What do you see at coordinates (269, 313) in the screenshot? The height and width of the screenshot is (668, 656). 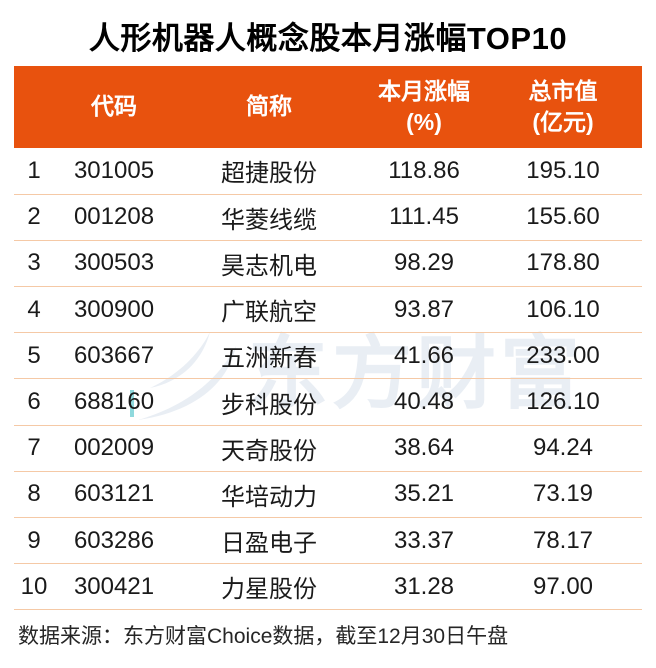 I see `cell-name: 广联航空` at bounding box center [269, 313].